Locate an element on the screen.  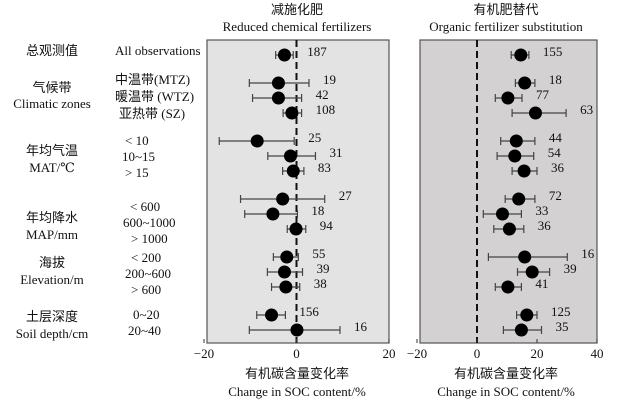
sample-count-label: 42 is located at coordinates (322, 94).